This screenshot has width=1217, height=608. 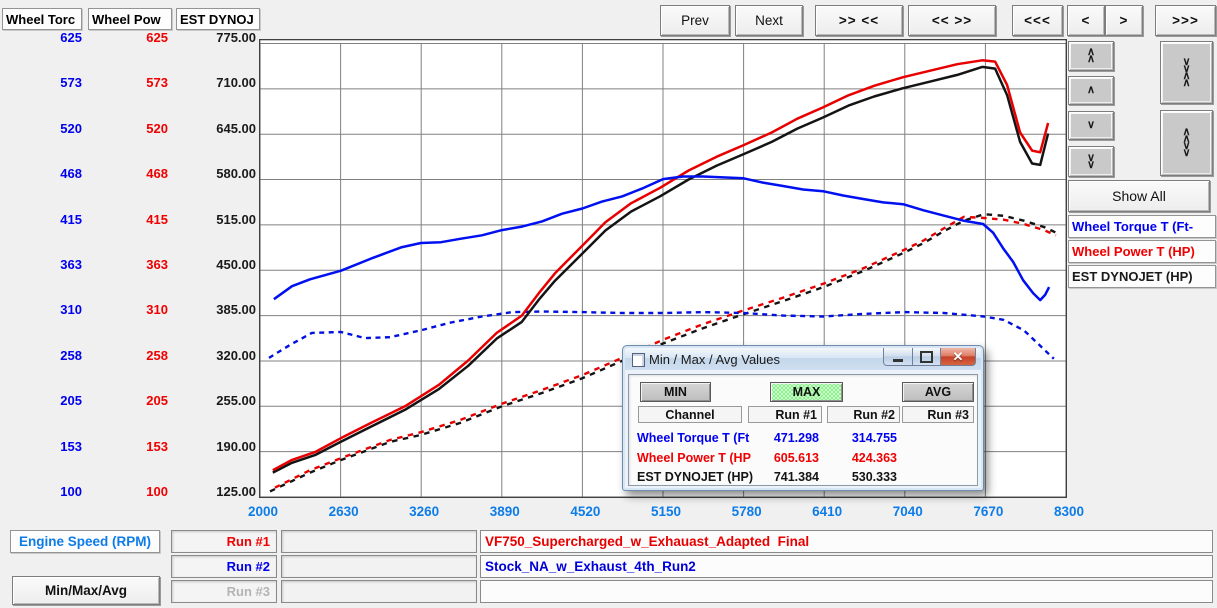 What do you see at coordinates (1186, 143) in the screenshot?
I see `expand-y-button: ∧ ∧ ∨ ∨` at bounding box center [1186, 143].